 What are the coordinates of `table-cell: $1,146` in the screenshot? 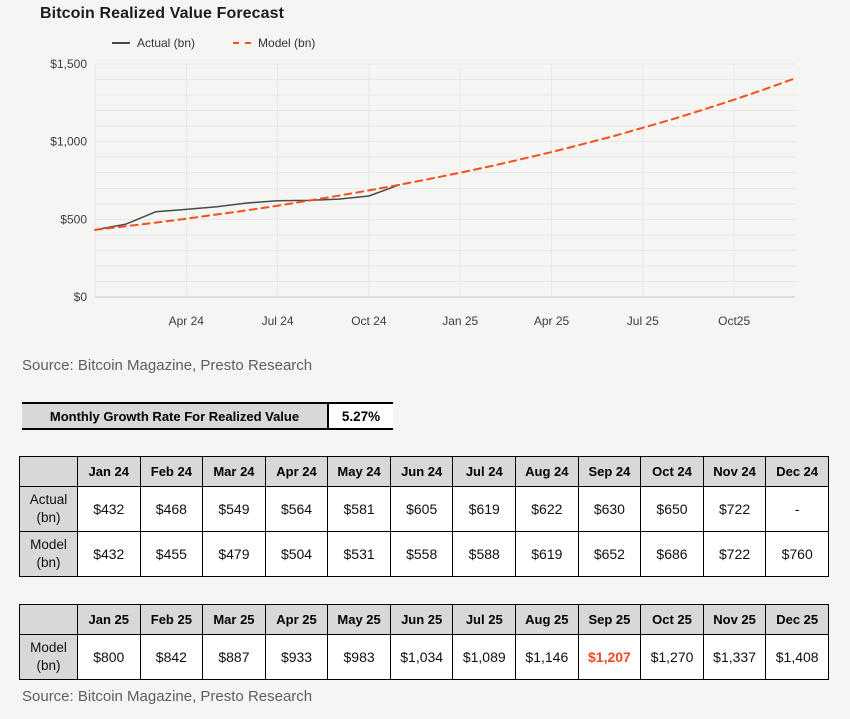 It's located at (547, 657).